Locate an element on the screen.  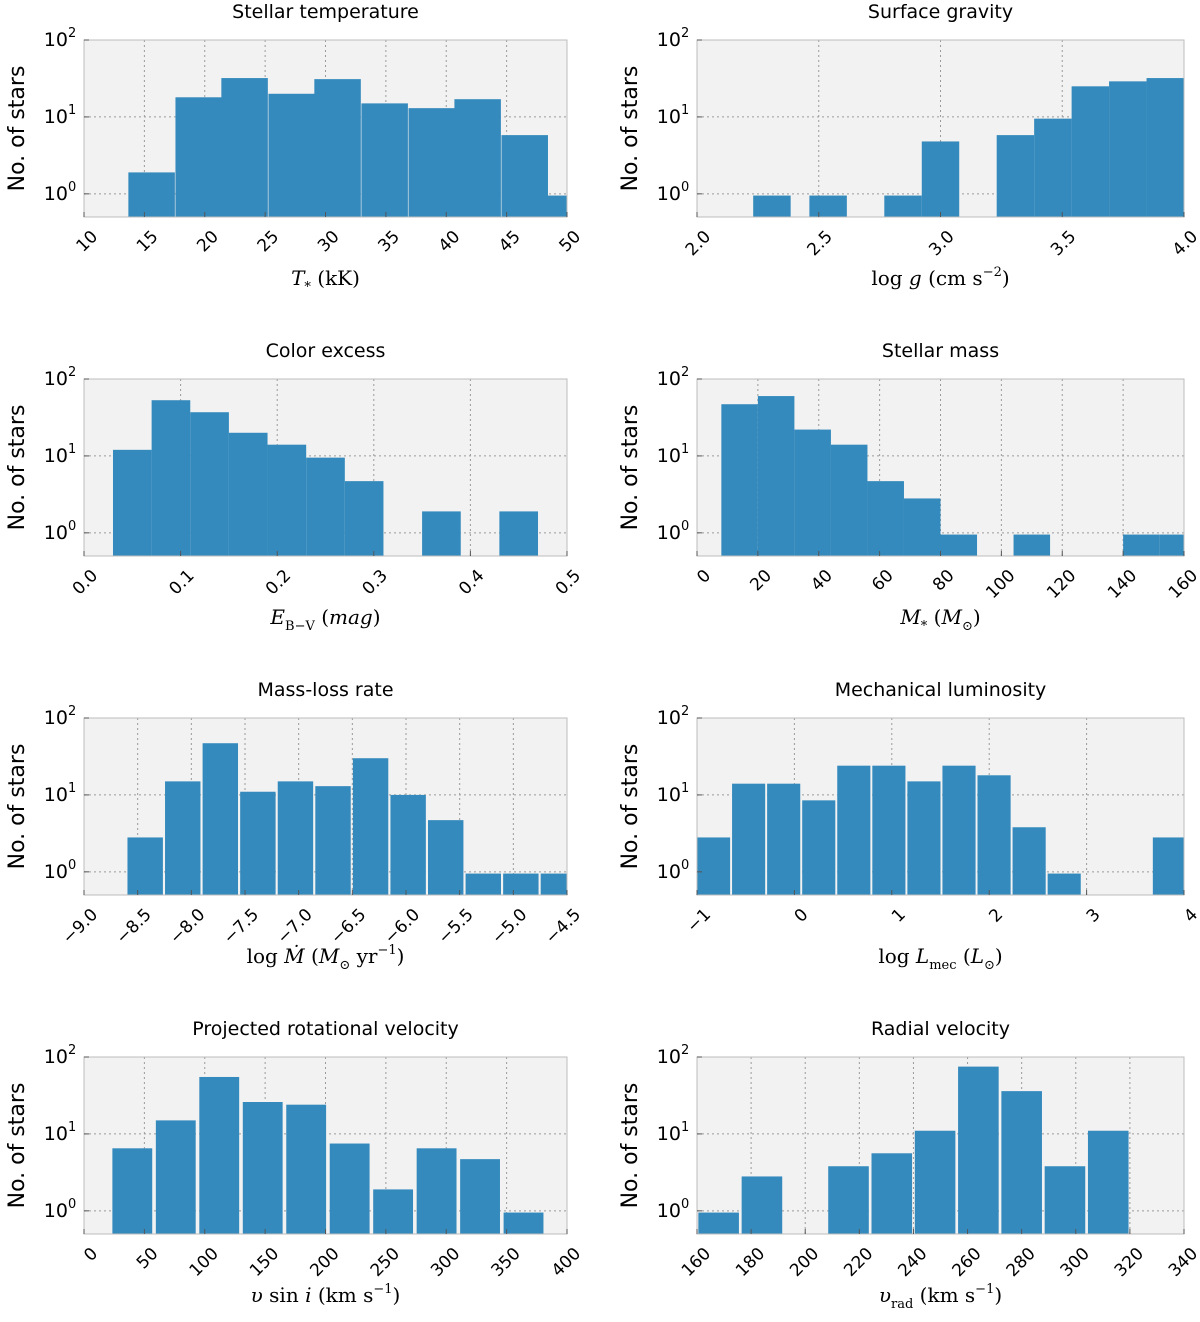
x-tick-label: 400 is located at coordinates (566, 1262).